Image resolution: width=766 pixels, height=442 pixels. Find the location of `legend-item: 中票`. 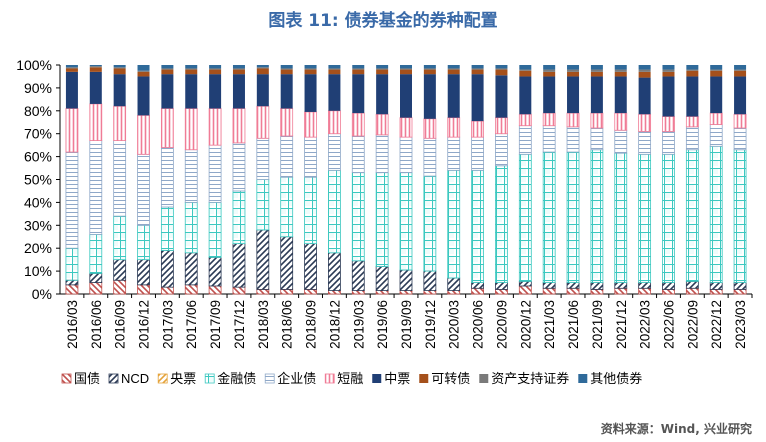

legend-item: 中票 is located at coordinates (391, 378).